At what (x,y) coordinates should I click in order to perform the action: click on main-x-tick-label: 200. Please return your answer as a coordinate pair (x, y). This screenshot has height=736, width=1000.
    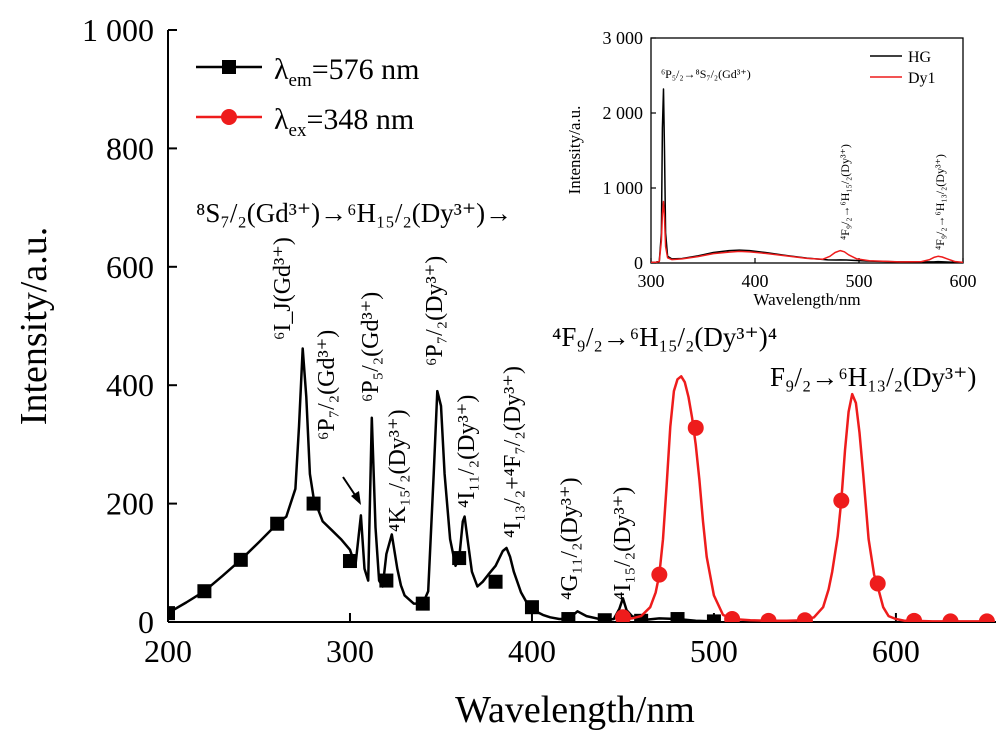
    Looking at the image, I should click on (168, 651).